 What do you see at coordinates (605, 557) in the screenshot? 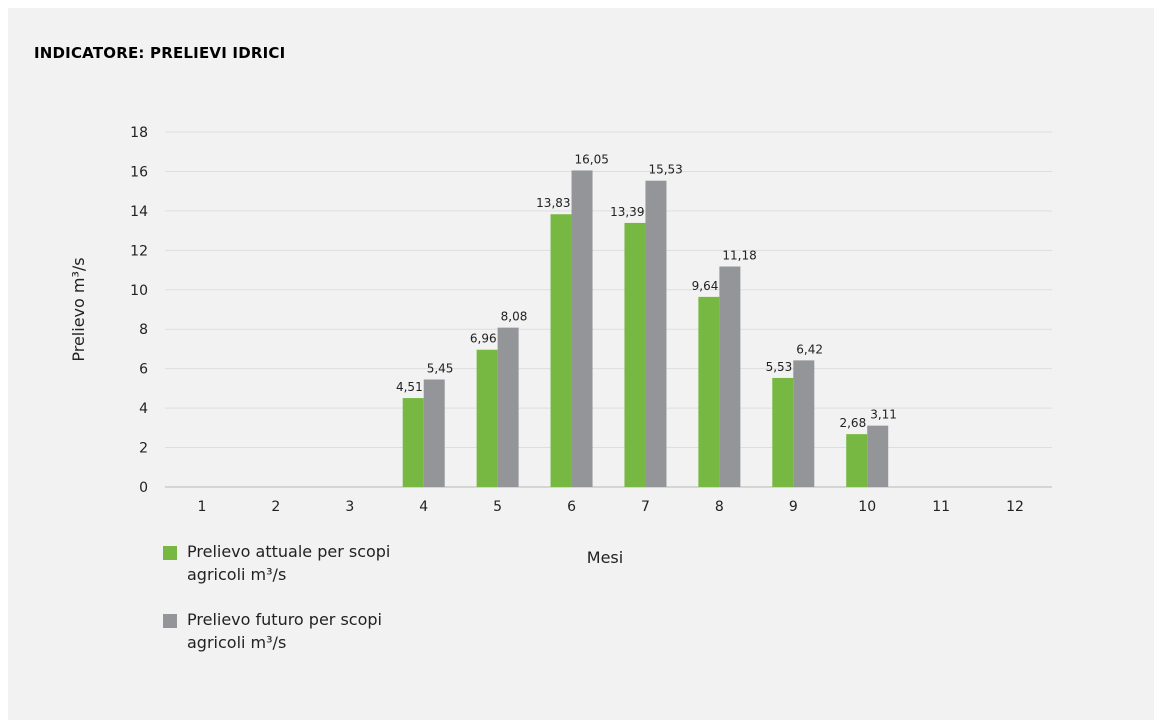
I see `x-axis-title: Mesi` at bounding box center [605, 557].